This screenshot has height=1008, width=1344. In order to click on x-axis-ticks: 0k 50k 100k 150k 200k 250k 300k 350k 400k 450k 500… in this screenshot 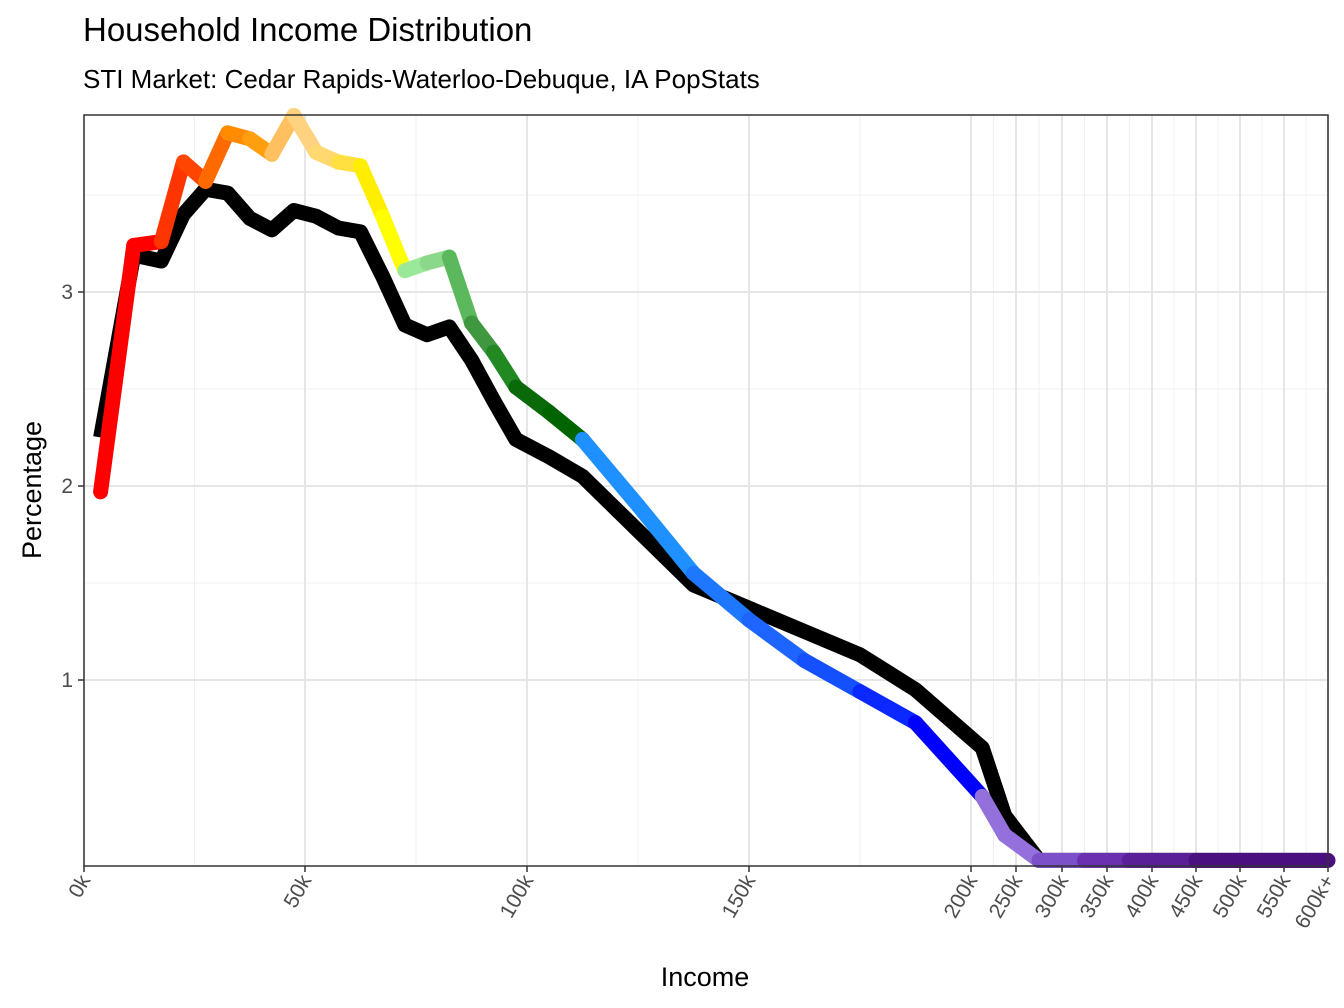, I will do `click(701, 899)`.